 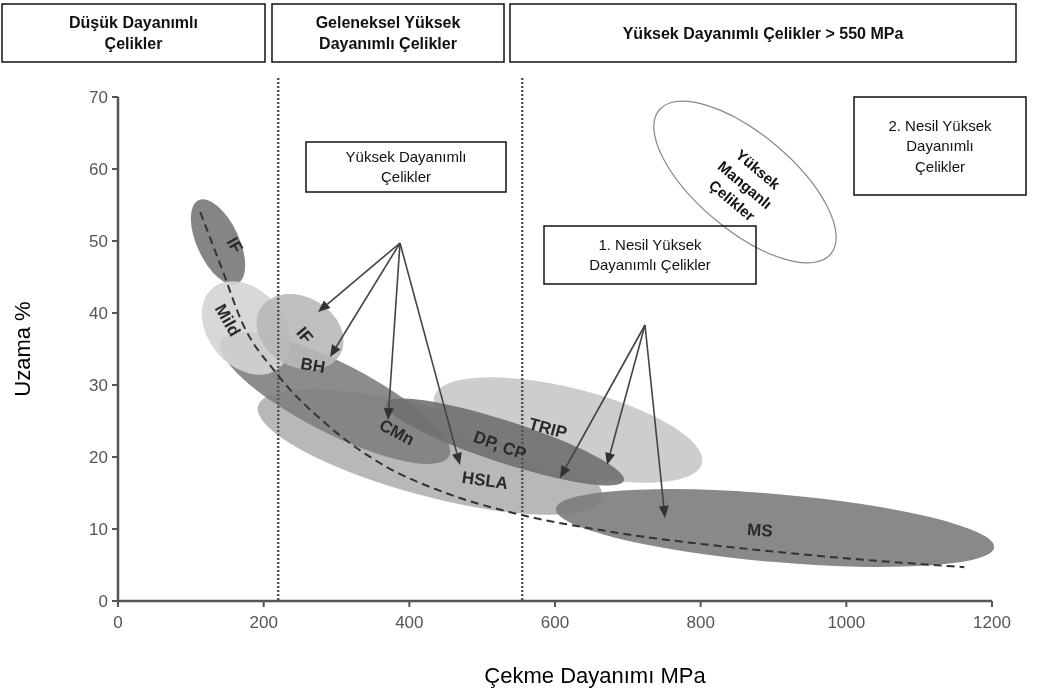 What do you see at coordinates (846, 622) in the screenshot?
I see `x-tick-label: 1000` at bounding box center [846, 622].